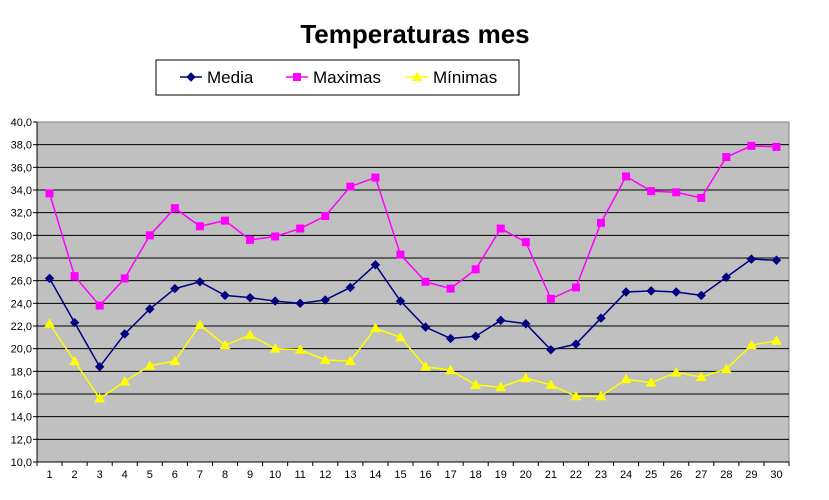  Describe the element at coordinates (21, 214) in the screenshot. I see `y-tick-label: 32,0` at that location.